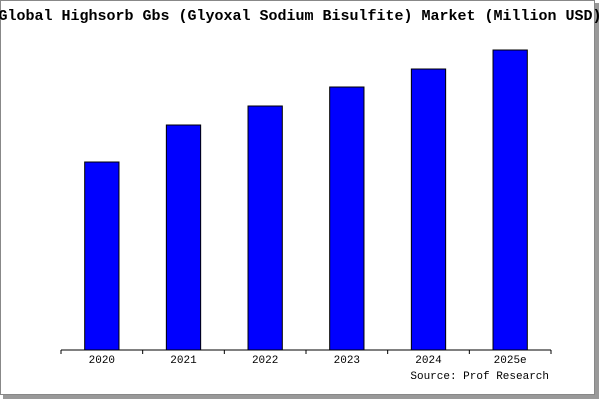  What do you see at coordinates (428, 361) in the screenshot?
I see `x-tick-label: 2024` at bounding box center [428, 361].